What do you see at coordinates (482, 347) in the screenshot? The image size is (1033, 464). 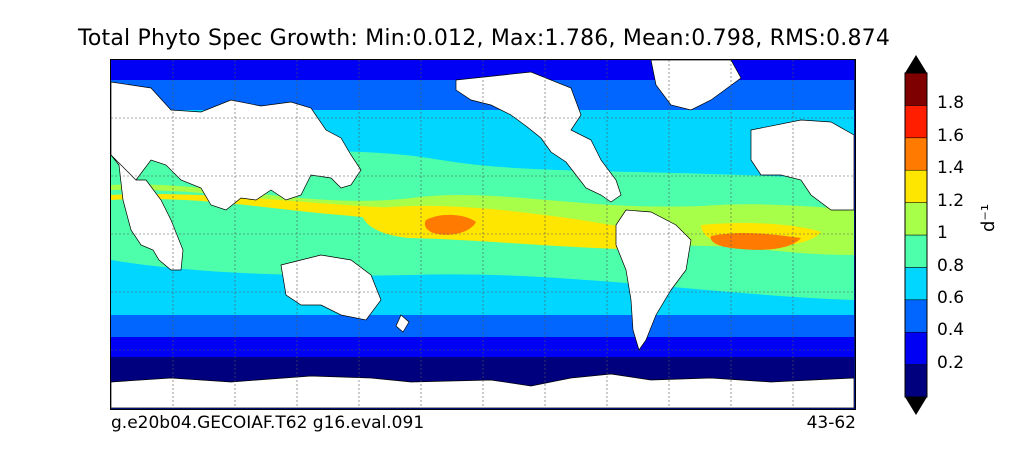 I see `south-polar-band` at bounding box center [482, 347].